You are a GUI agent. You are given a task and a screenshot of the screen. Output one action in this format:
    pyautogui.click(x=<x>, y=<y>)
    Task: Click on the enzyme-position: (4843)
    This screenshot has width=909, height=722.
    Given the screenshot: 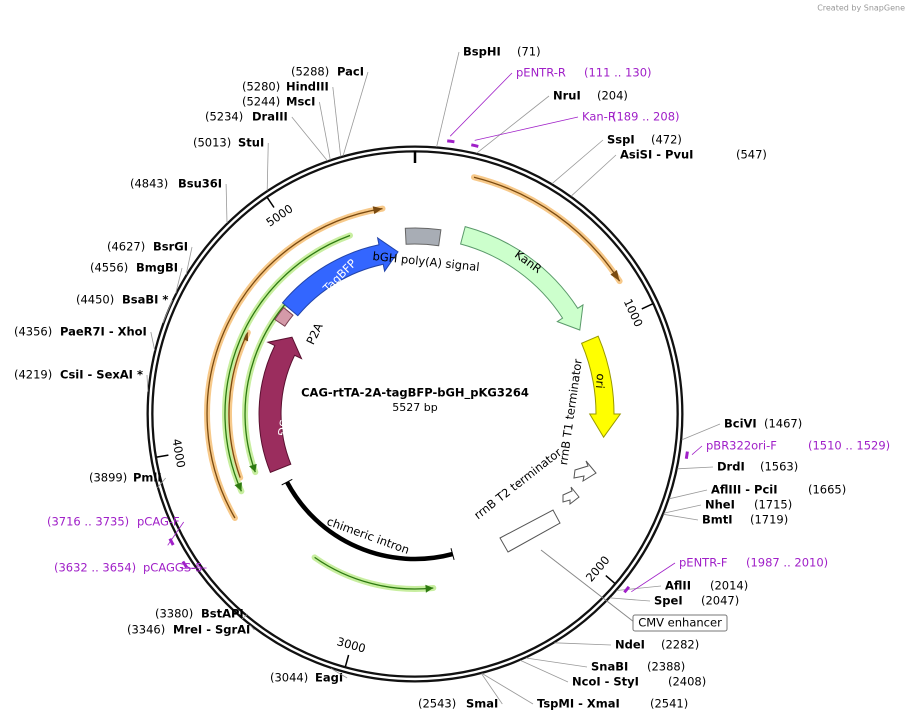 What is the action you would take?
    pyautogui.click(x=149, y=184)
    